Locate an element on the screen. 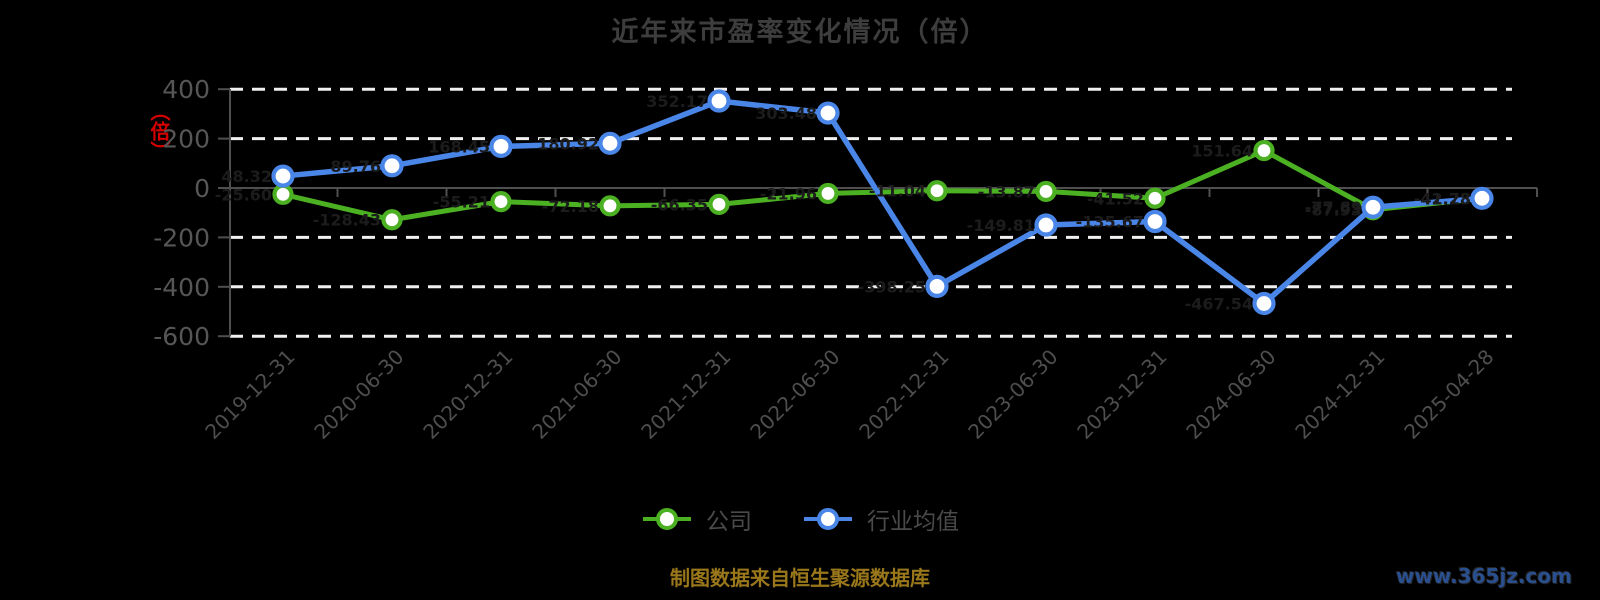  svg-text: 48.32 is located at coordinates (246, 176).